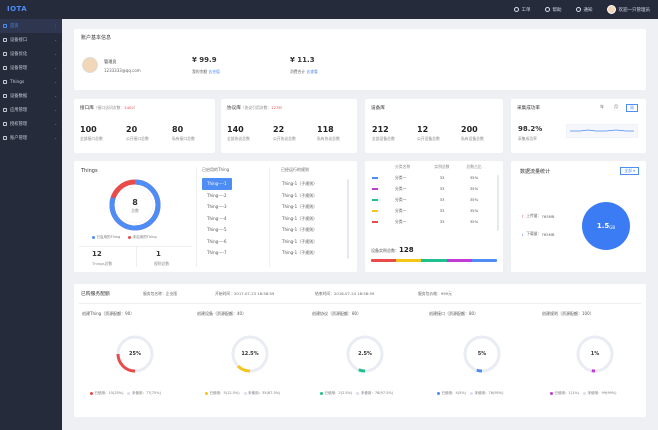 The width and height of the screenshot is (658, 430). I want to click on thing-list-item: Thing----4, so click(217, 218).